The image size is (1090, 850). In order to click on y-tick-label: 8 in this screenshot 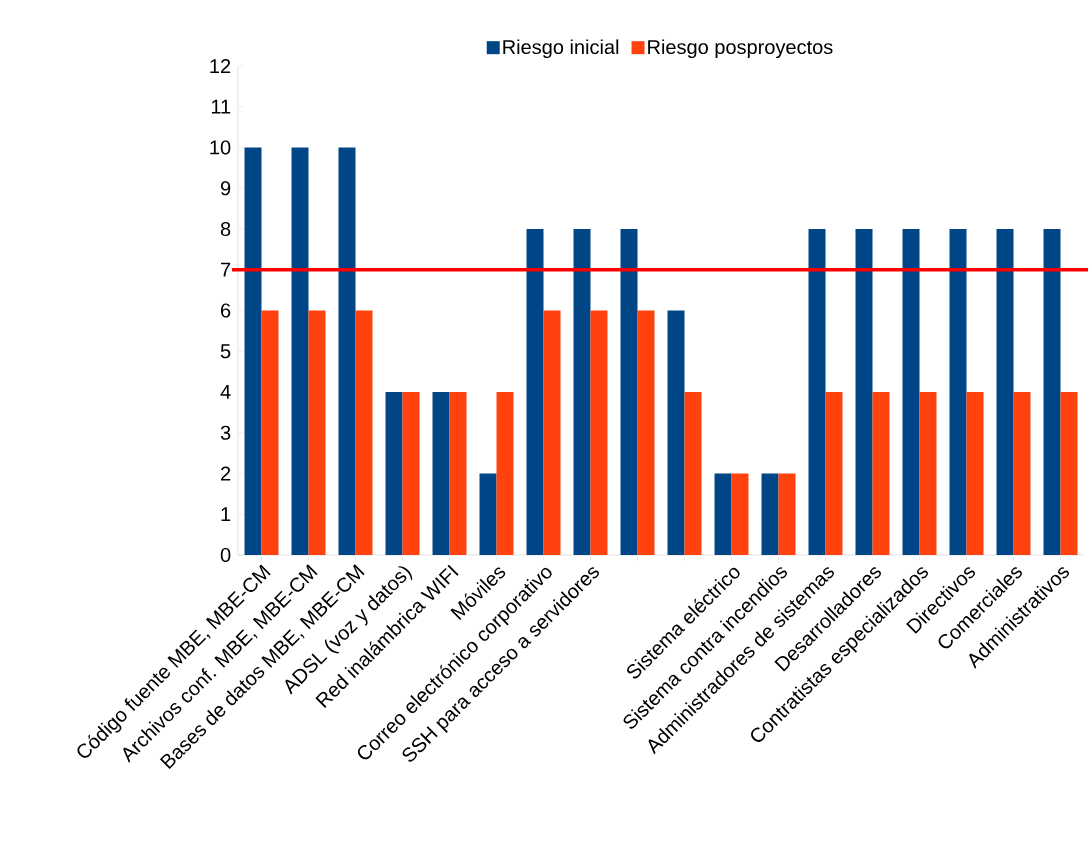, I will do `click(225, 229)`.